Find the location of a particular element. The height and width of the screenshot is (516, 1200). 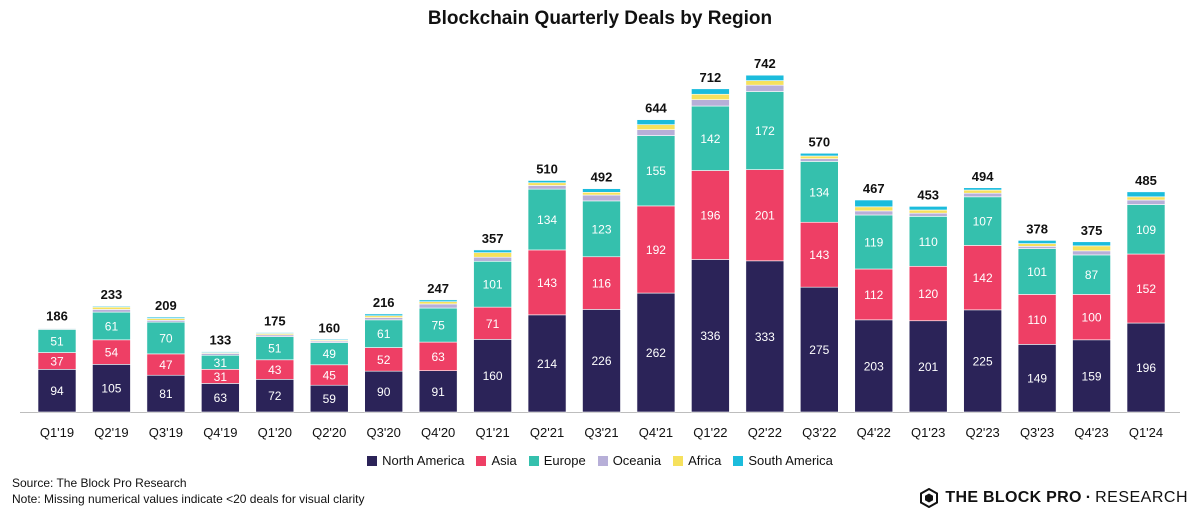

brand-name: THE BLOCK PRO is located at coordinates (1013, 497).